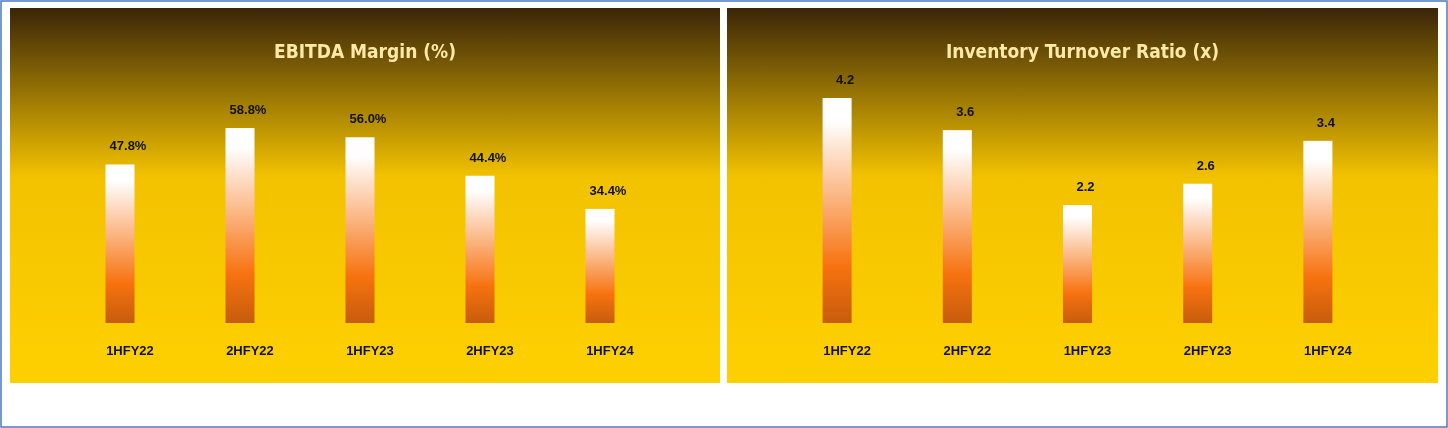 The image size is (1448, 428). What do you see at coordinates (248, 109) in the screenshot?
I see `data-label: 58.8%` at bounding box center [248, 109].